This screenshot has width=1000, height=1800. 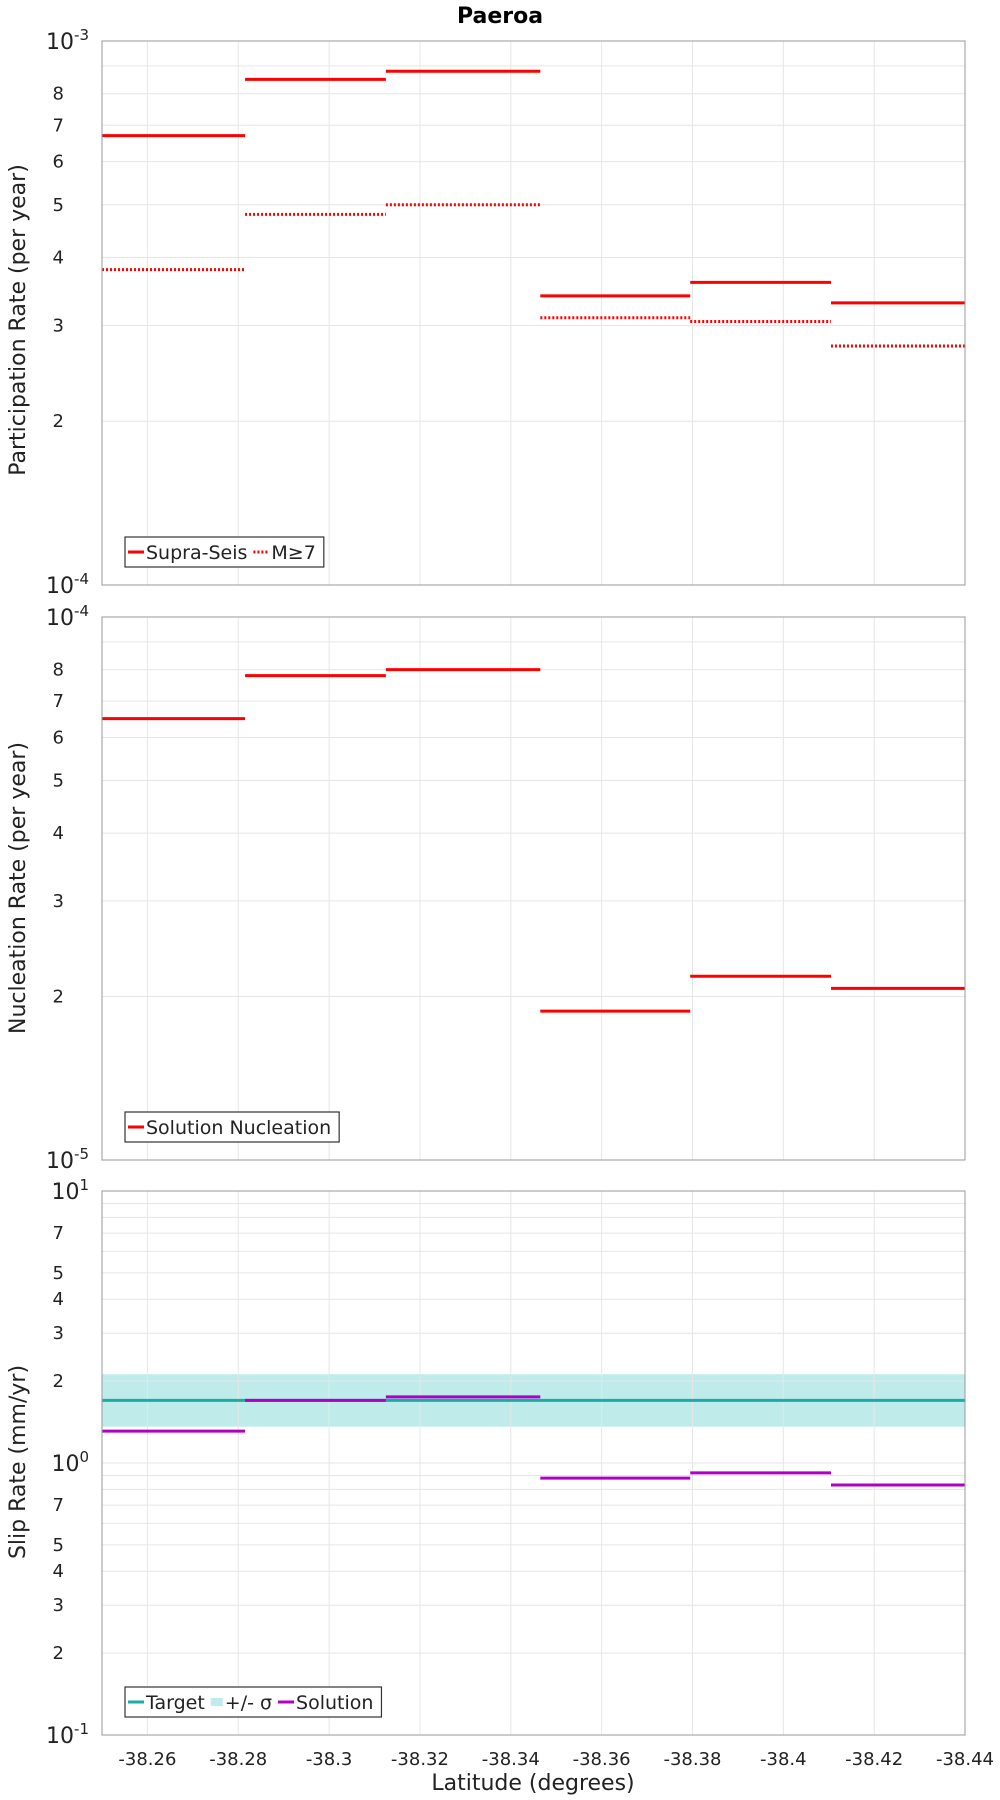 What do you see at coordinates (67, 1734) in the screenshot?
I see `y-major-tick-label: 10⁻¹` at bounding box center [67, 1734].